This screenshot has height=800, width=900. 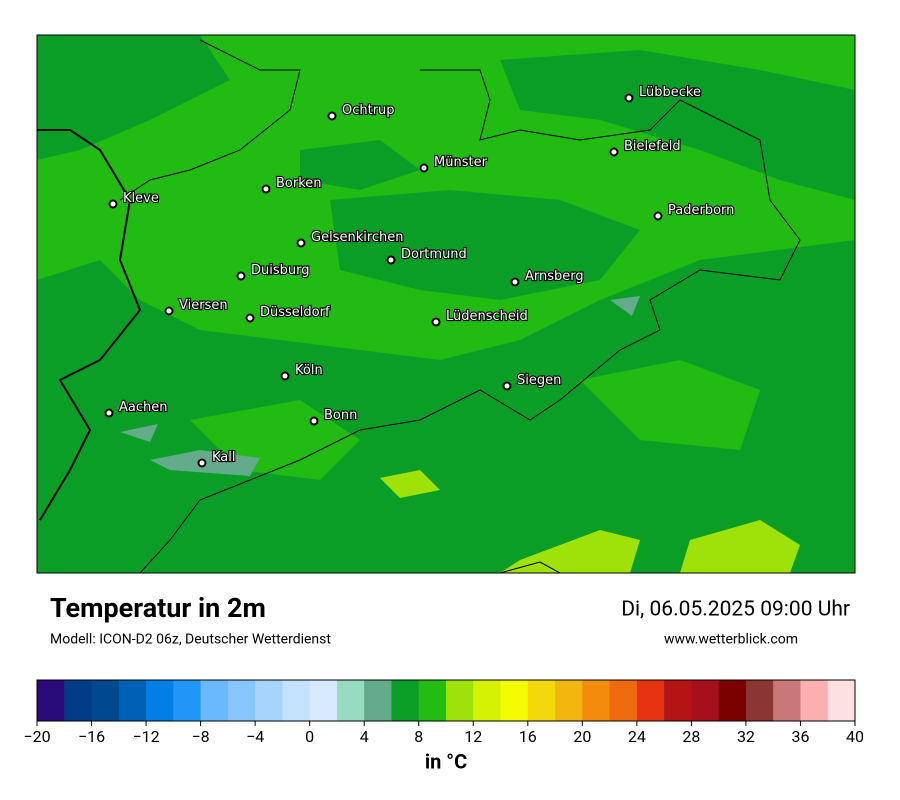 I want to click on city-label: Köln, so click(x=309, y=370).